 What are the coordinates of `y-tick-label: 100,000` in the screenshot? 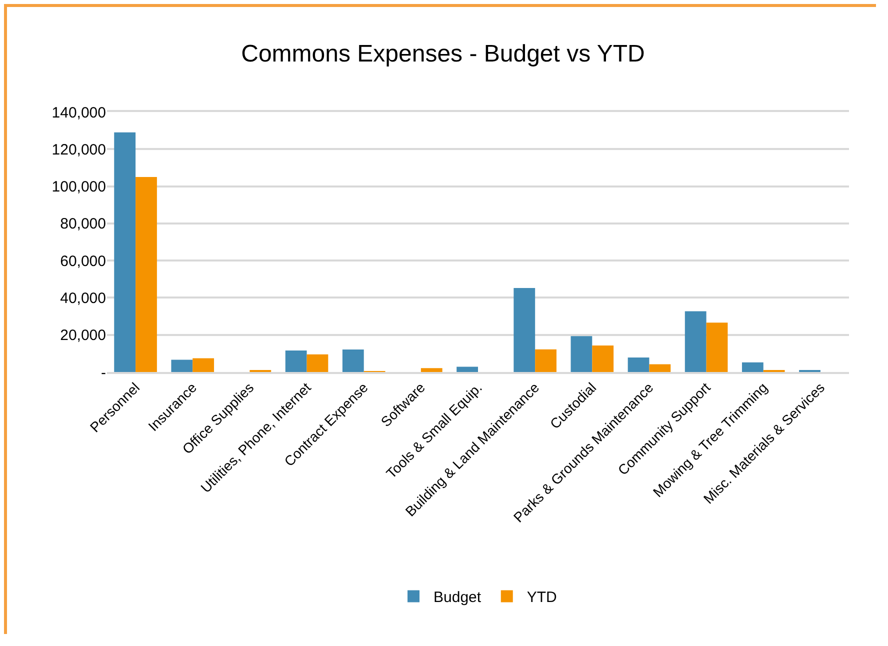 It's located at (79, 187).